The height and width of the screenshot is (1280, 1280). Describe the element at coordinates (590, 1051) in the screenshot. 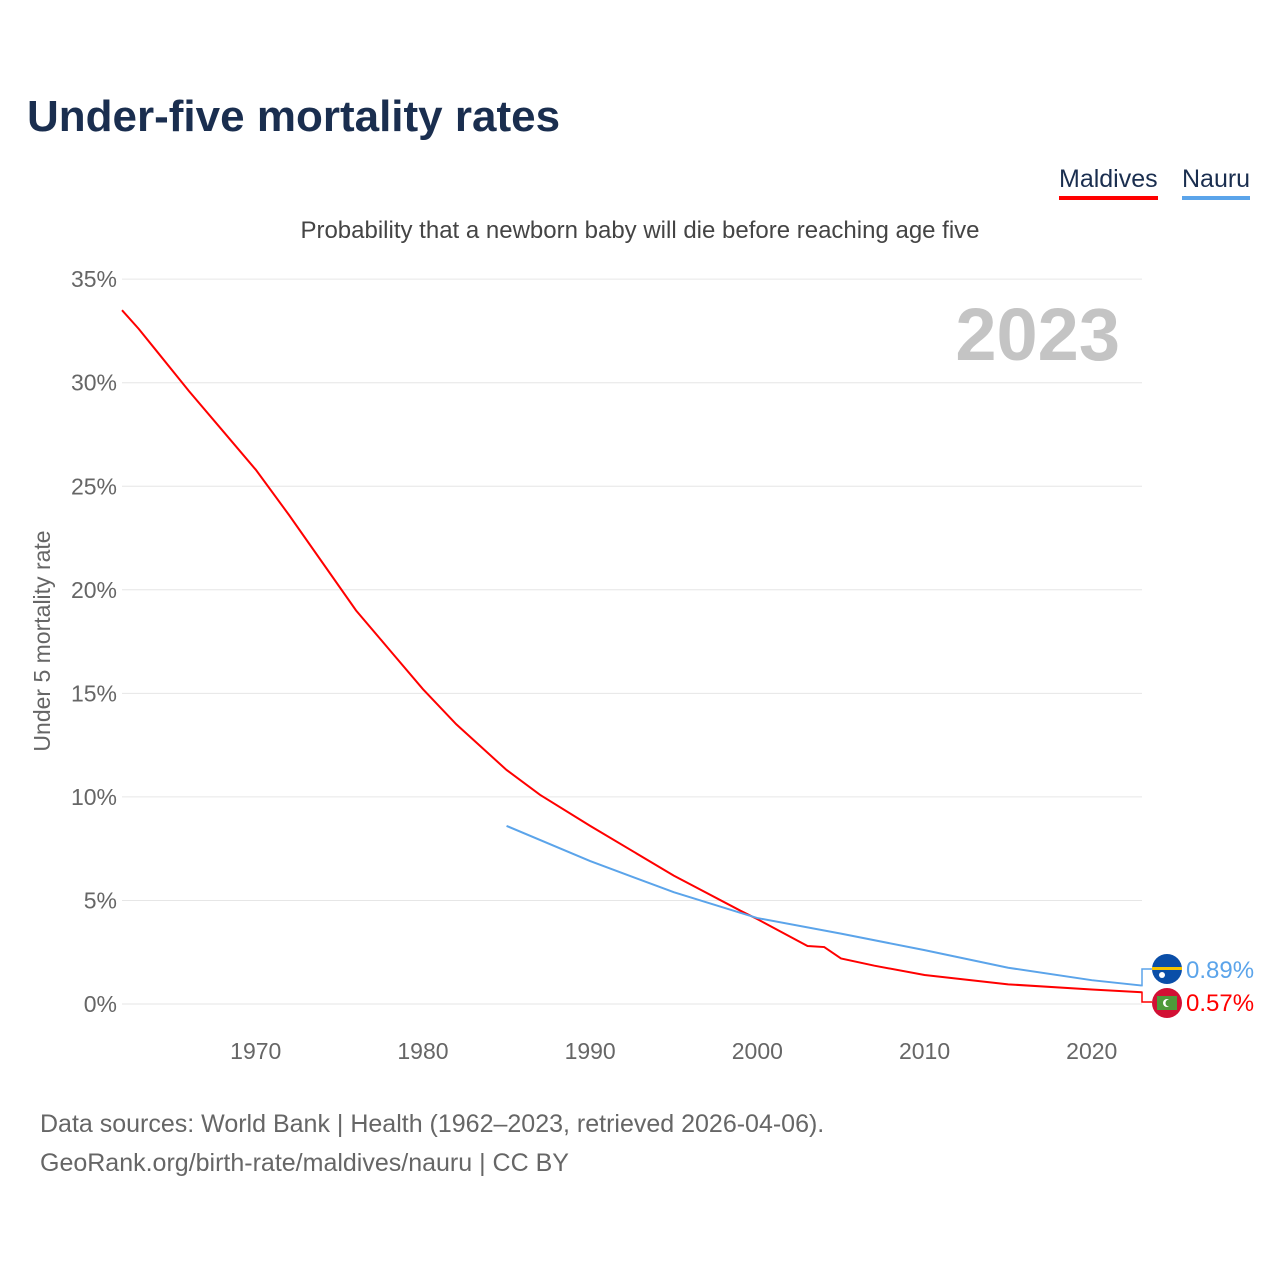

I see `x-tick-label: 1990` at that location.